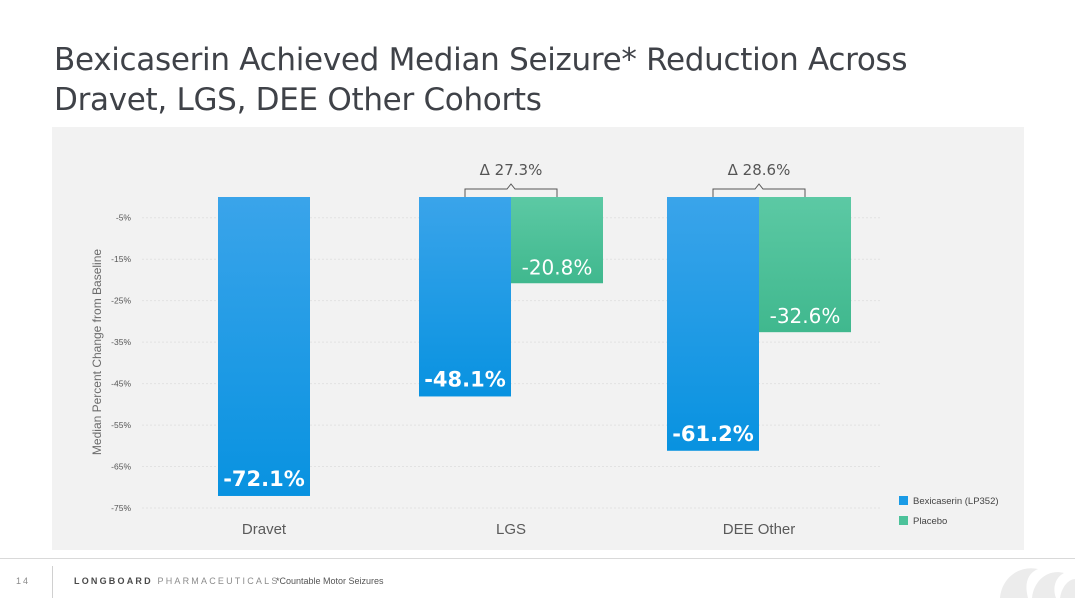 The width and height of the screenshot is (1075, 598). I want to click on legend-swatch-bexicaserin, so click(903, 500).